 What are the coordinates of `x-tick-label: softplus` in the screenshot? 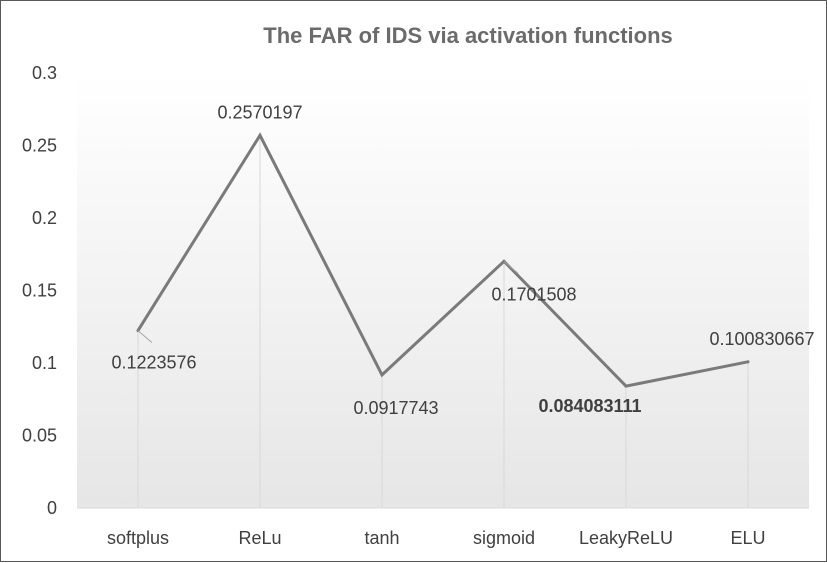 It's located at (138, 538).